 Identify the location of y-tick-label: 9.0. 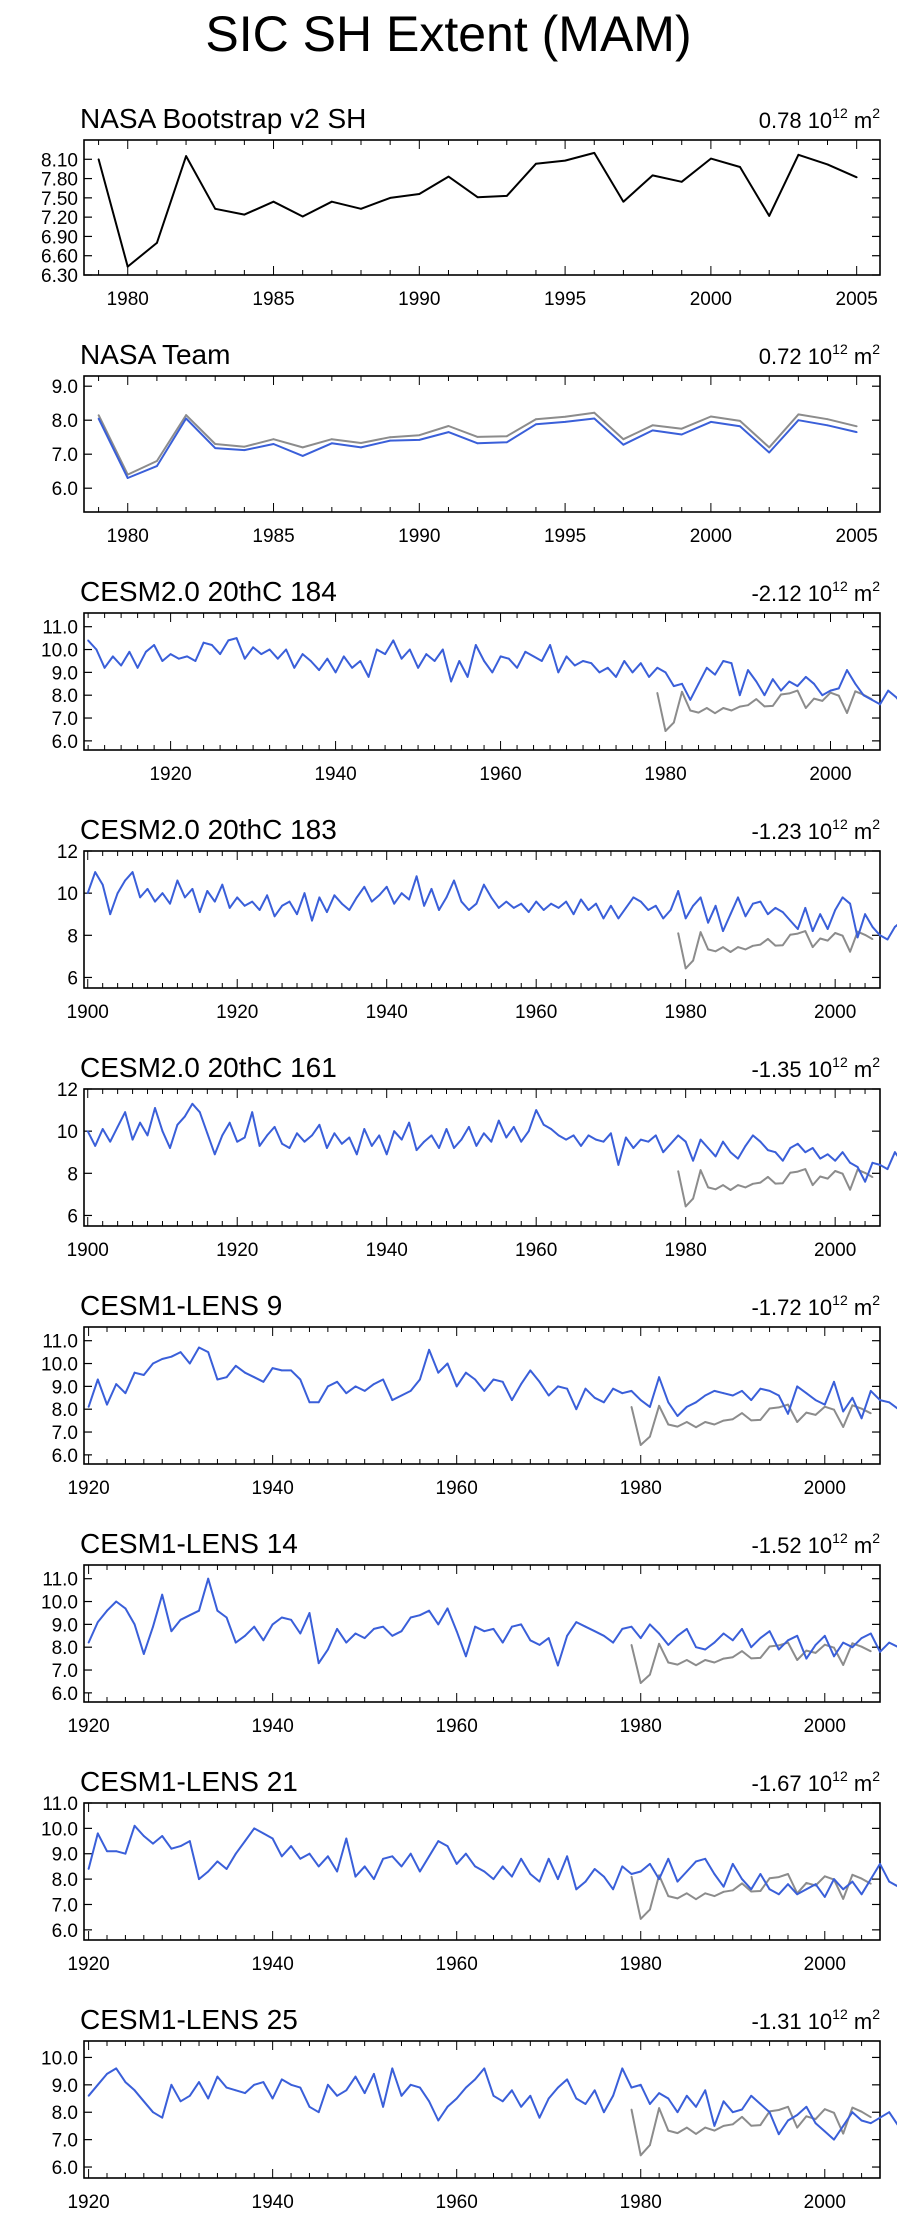
(65, 1625).